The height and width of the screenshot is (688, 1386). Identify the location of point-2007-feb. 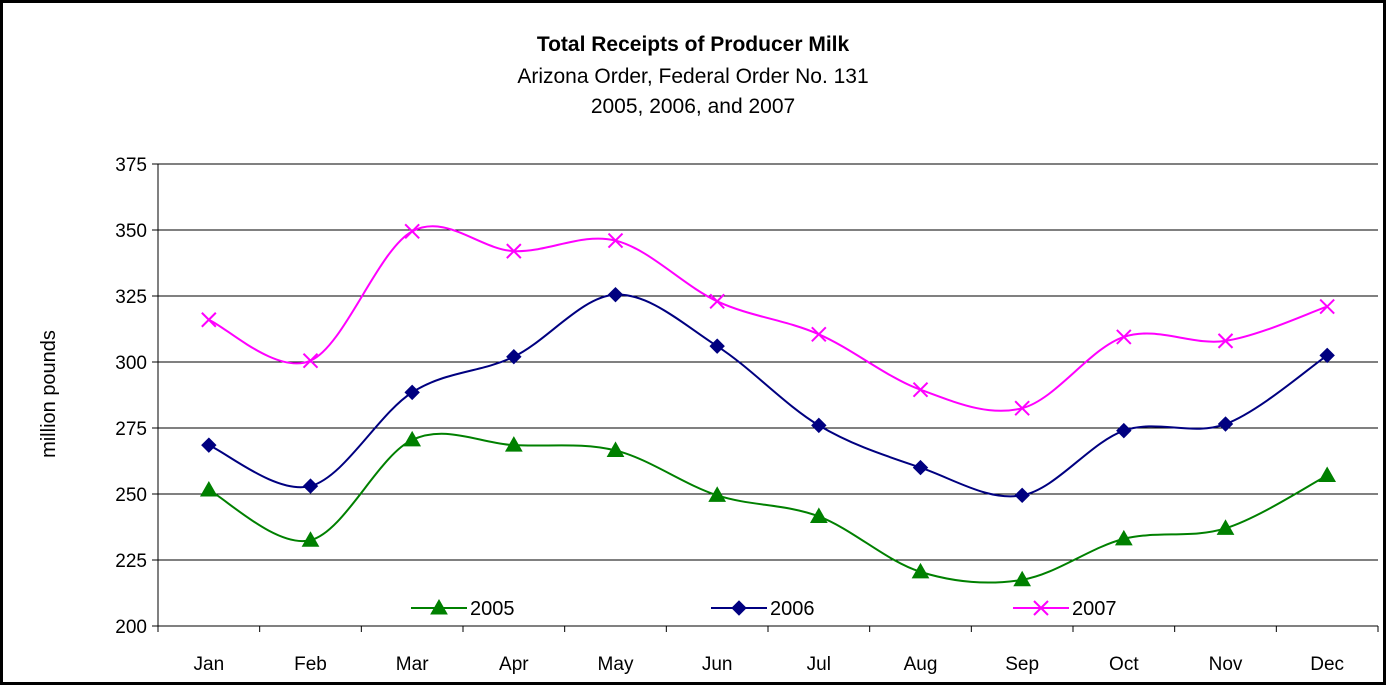
(310, 360).